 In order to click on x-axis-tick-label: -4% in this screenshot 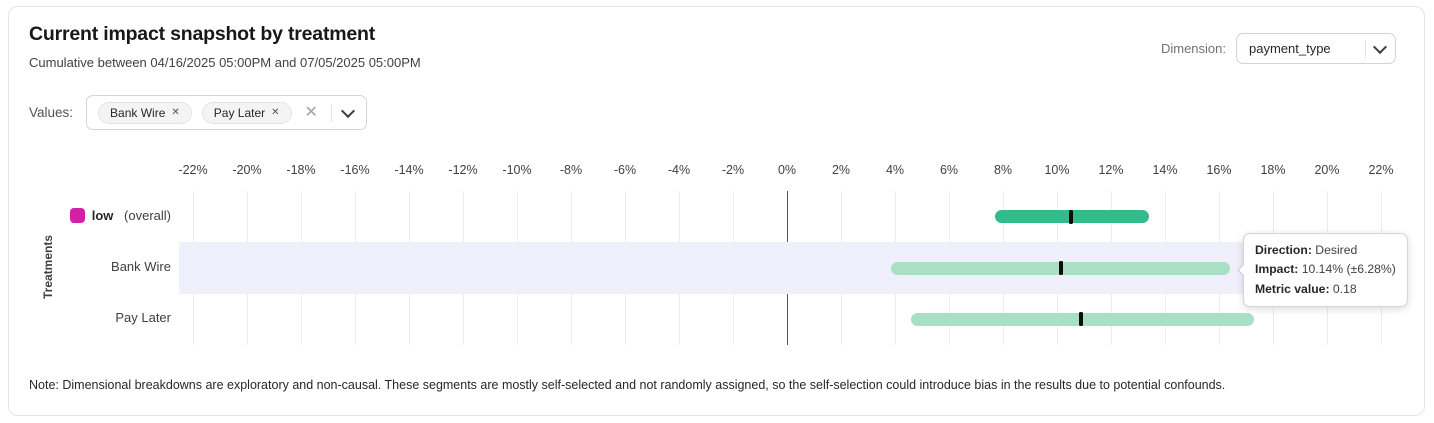, I will do `click(679, 170)`.